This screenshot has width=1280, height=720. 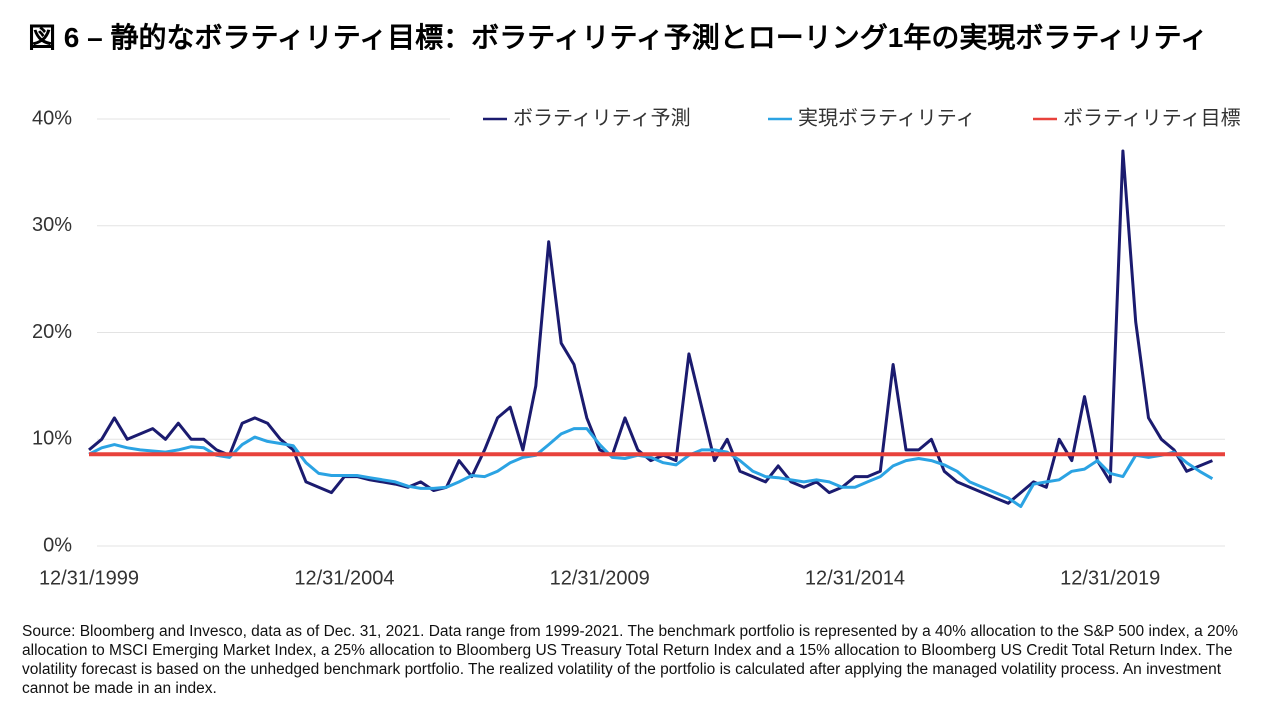 What do you see at coordinates (52, 439) in the screenshot?
I see `y-tick-label: 10%` at bounding box center [52, 439].